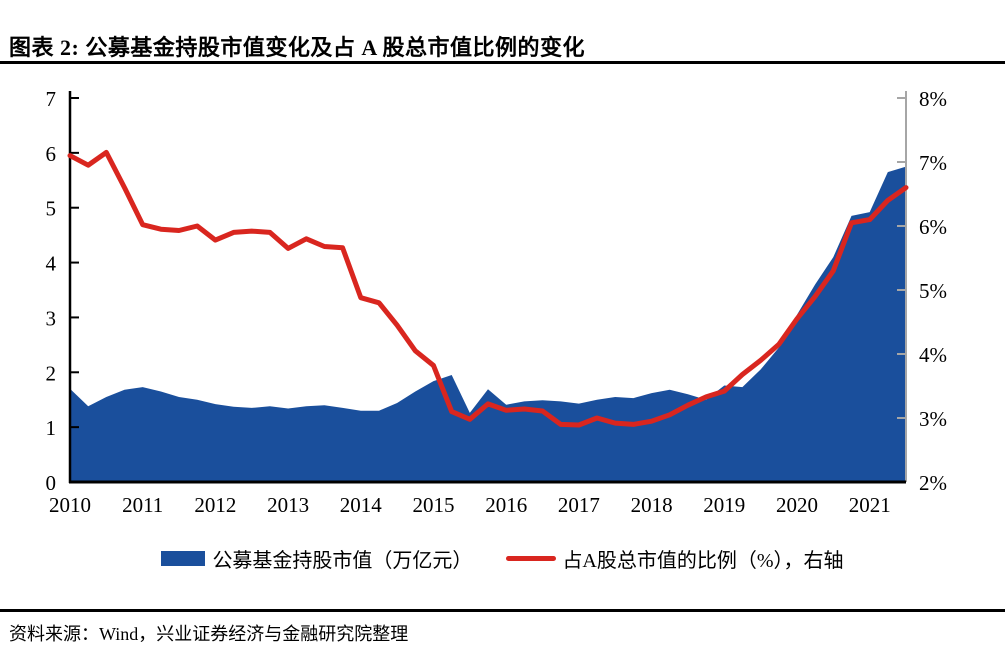 This screenshot has width=1005, height=672. Describe the element at coordinates (361, 505) in the screenshot. I see `x-axis-tick-label: 2014` at that location.